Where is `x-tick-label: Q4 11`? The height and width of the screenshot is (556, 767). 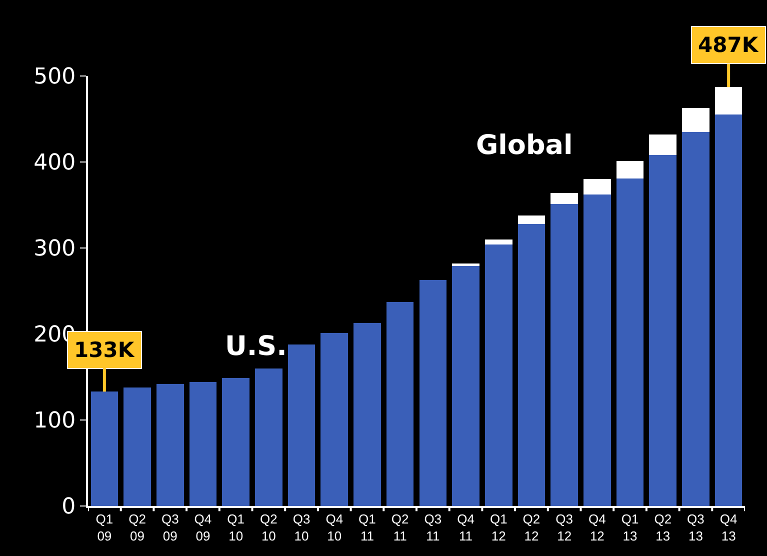
x-tick-label: Q4 11 is located at coordinates (465, 528).